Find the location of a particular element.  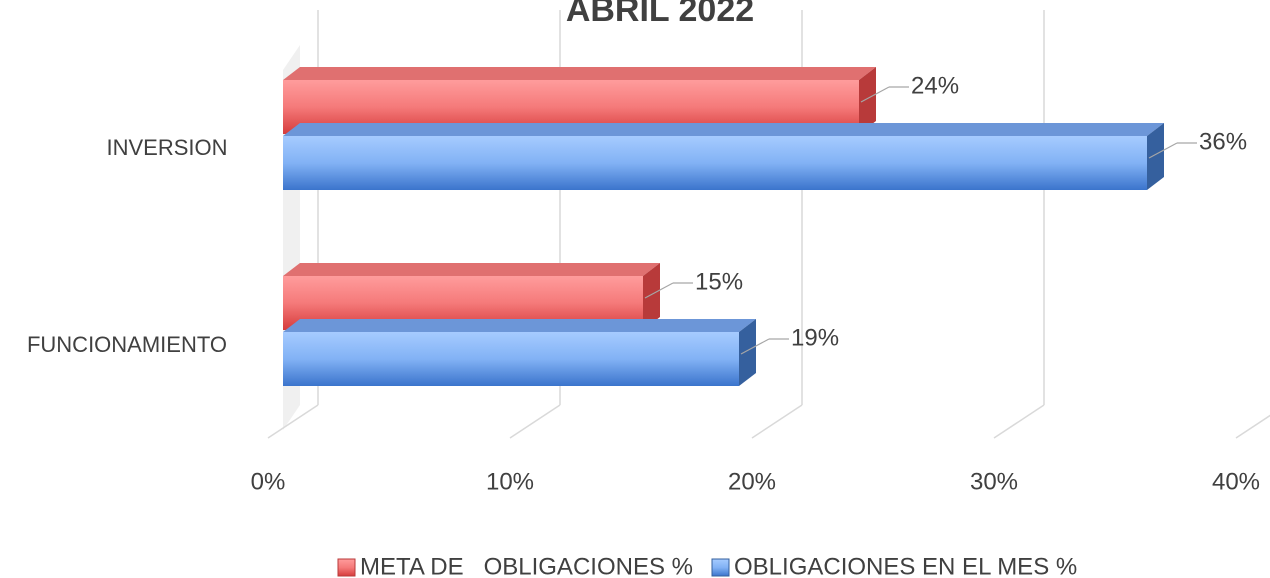

legend-label: META DE OBLIGACIONES % is located at coordinates (526, 565).